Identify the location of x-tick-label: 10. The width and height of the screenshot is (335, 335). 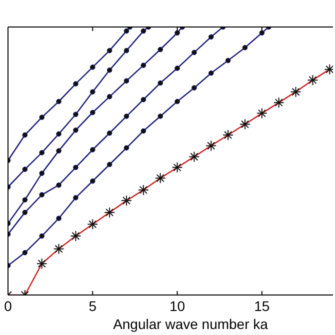
(177, 306).